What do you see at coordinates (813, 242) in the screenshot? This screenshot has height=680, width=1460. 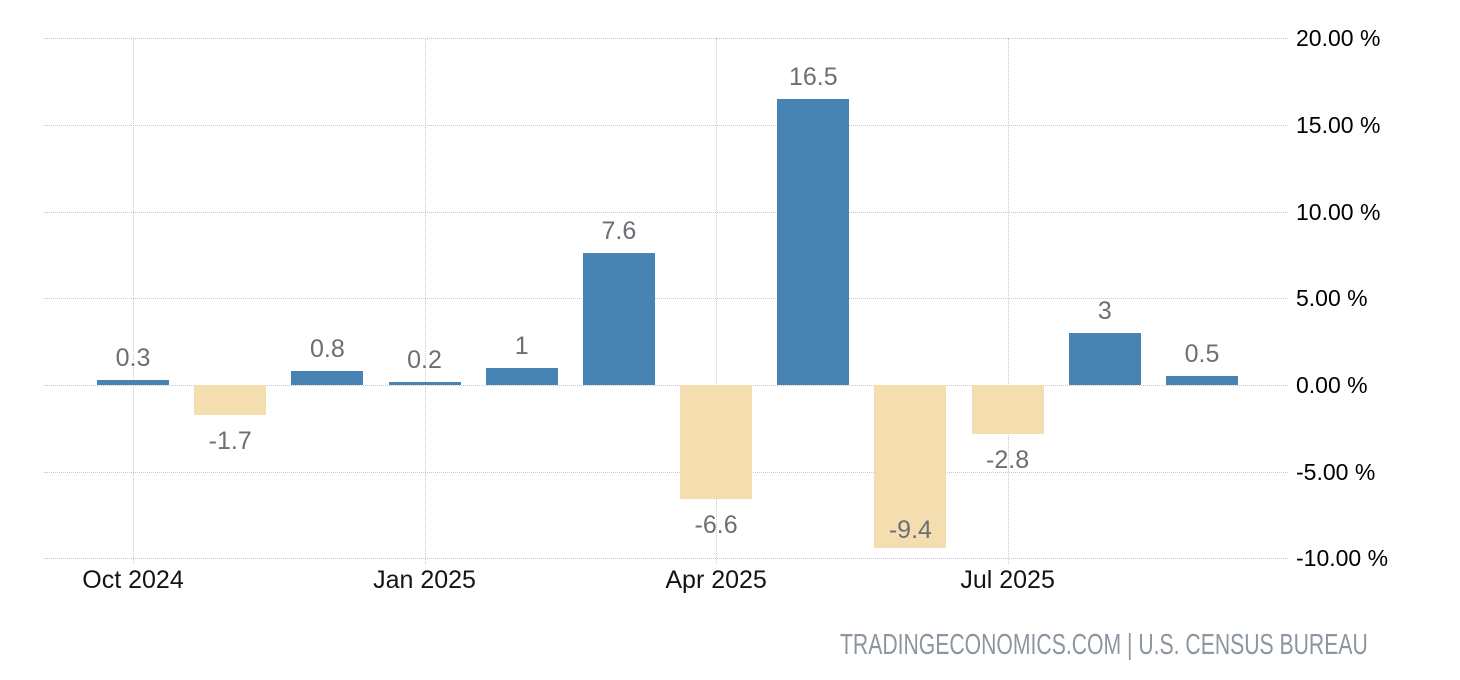 I see `bar-may-2025` at bounding box center [813, 242].